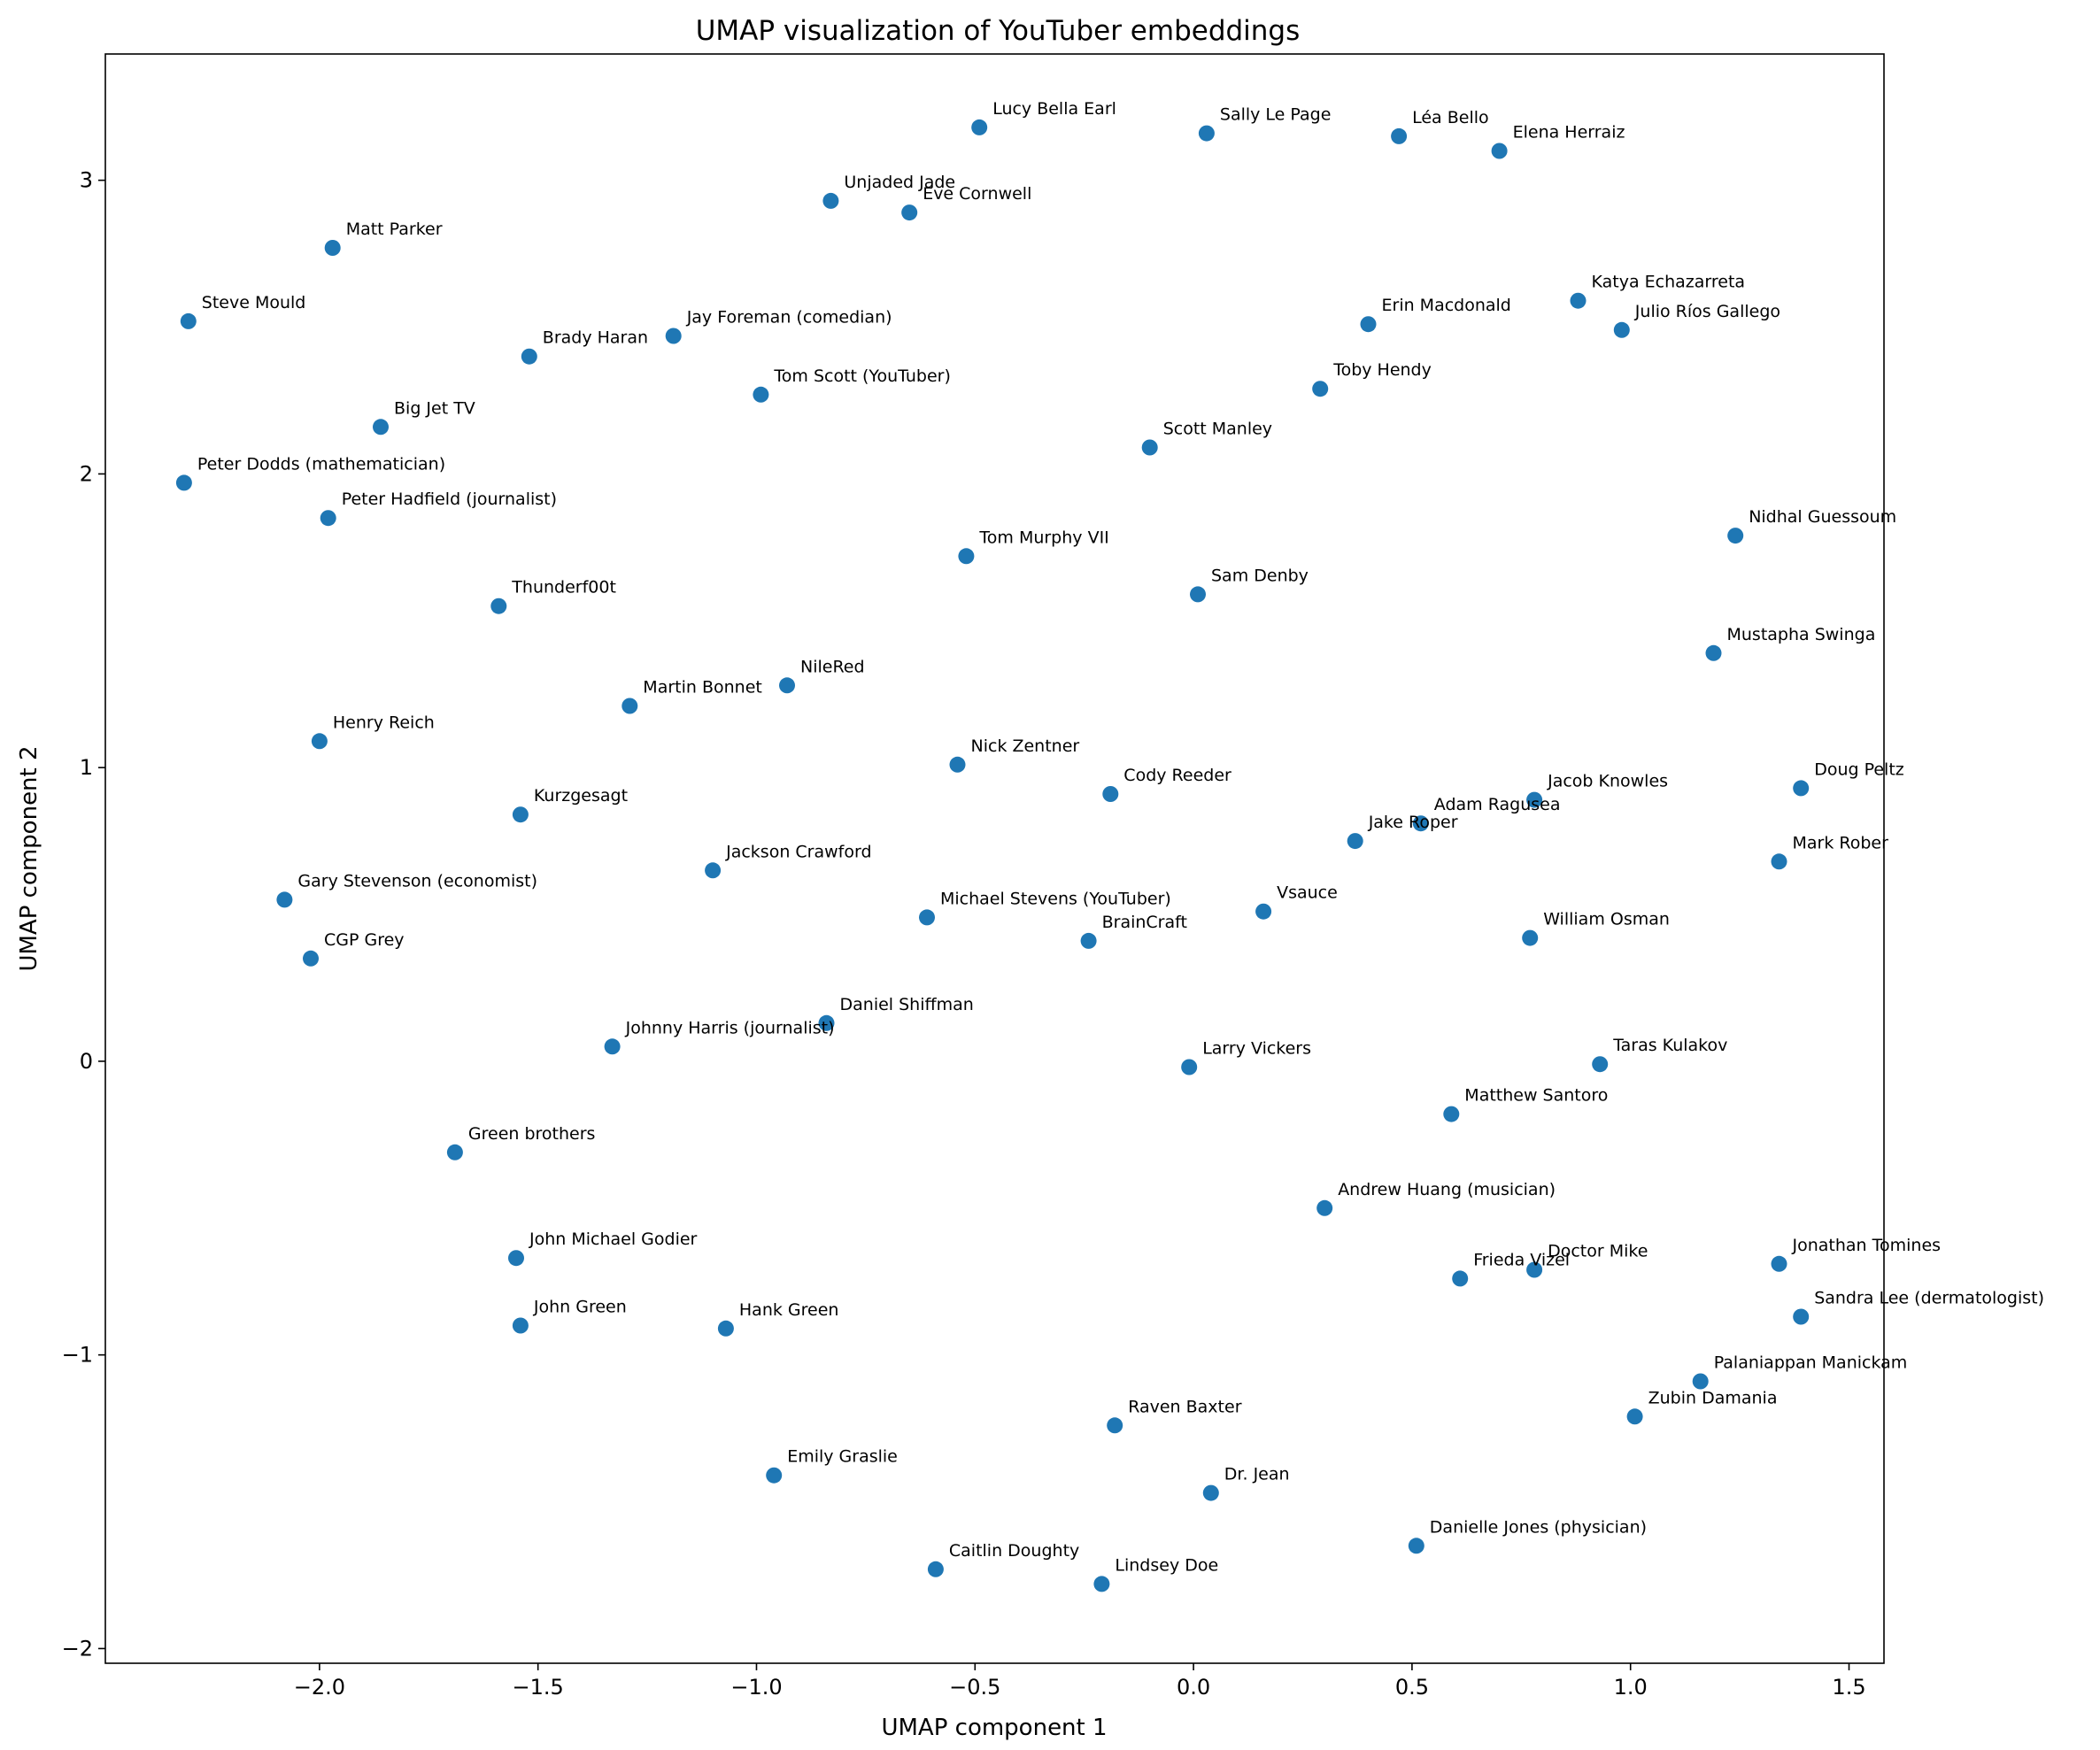  Describe the element at coordinates (1382, 370) in the screenshot. I see `data-point-label: Toby Hendy` at that location.